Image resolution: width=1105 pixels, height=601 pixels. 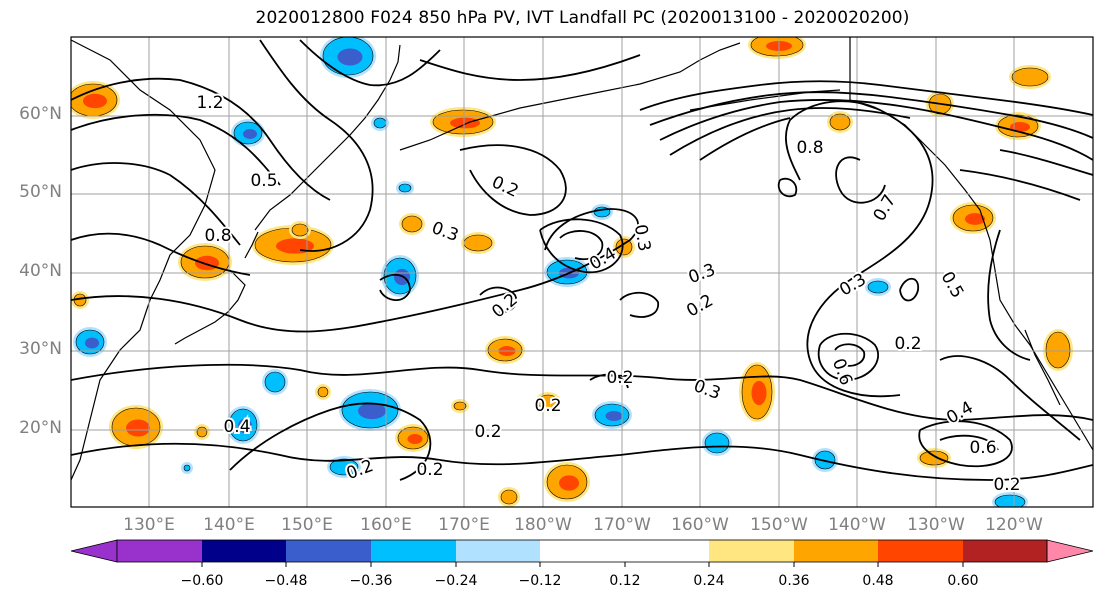 What do you see at coordinates (40, 114) in the screenshot?
I see `lat-label-60n: 60°N` at bounding box center [40, 114].